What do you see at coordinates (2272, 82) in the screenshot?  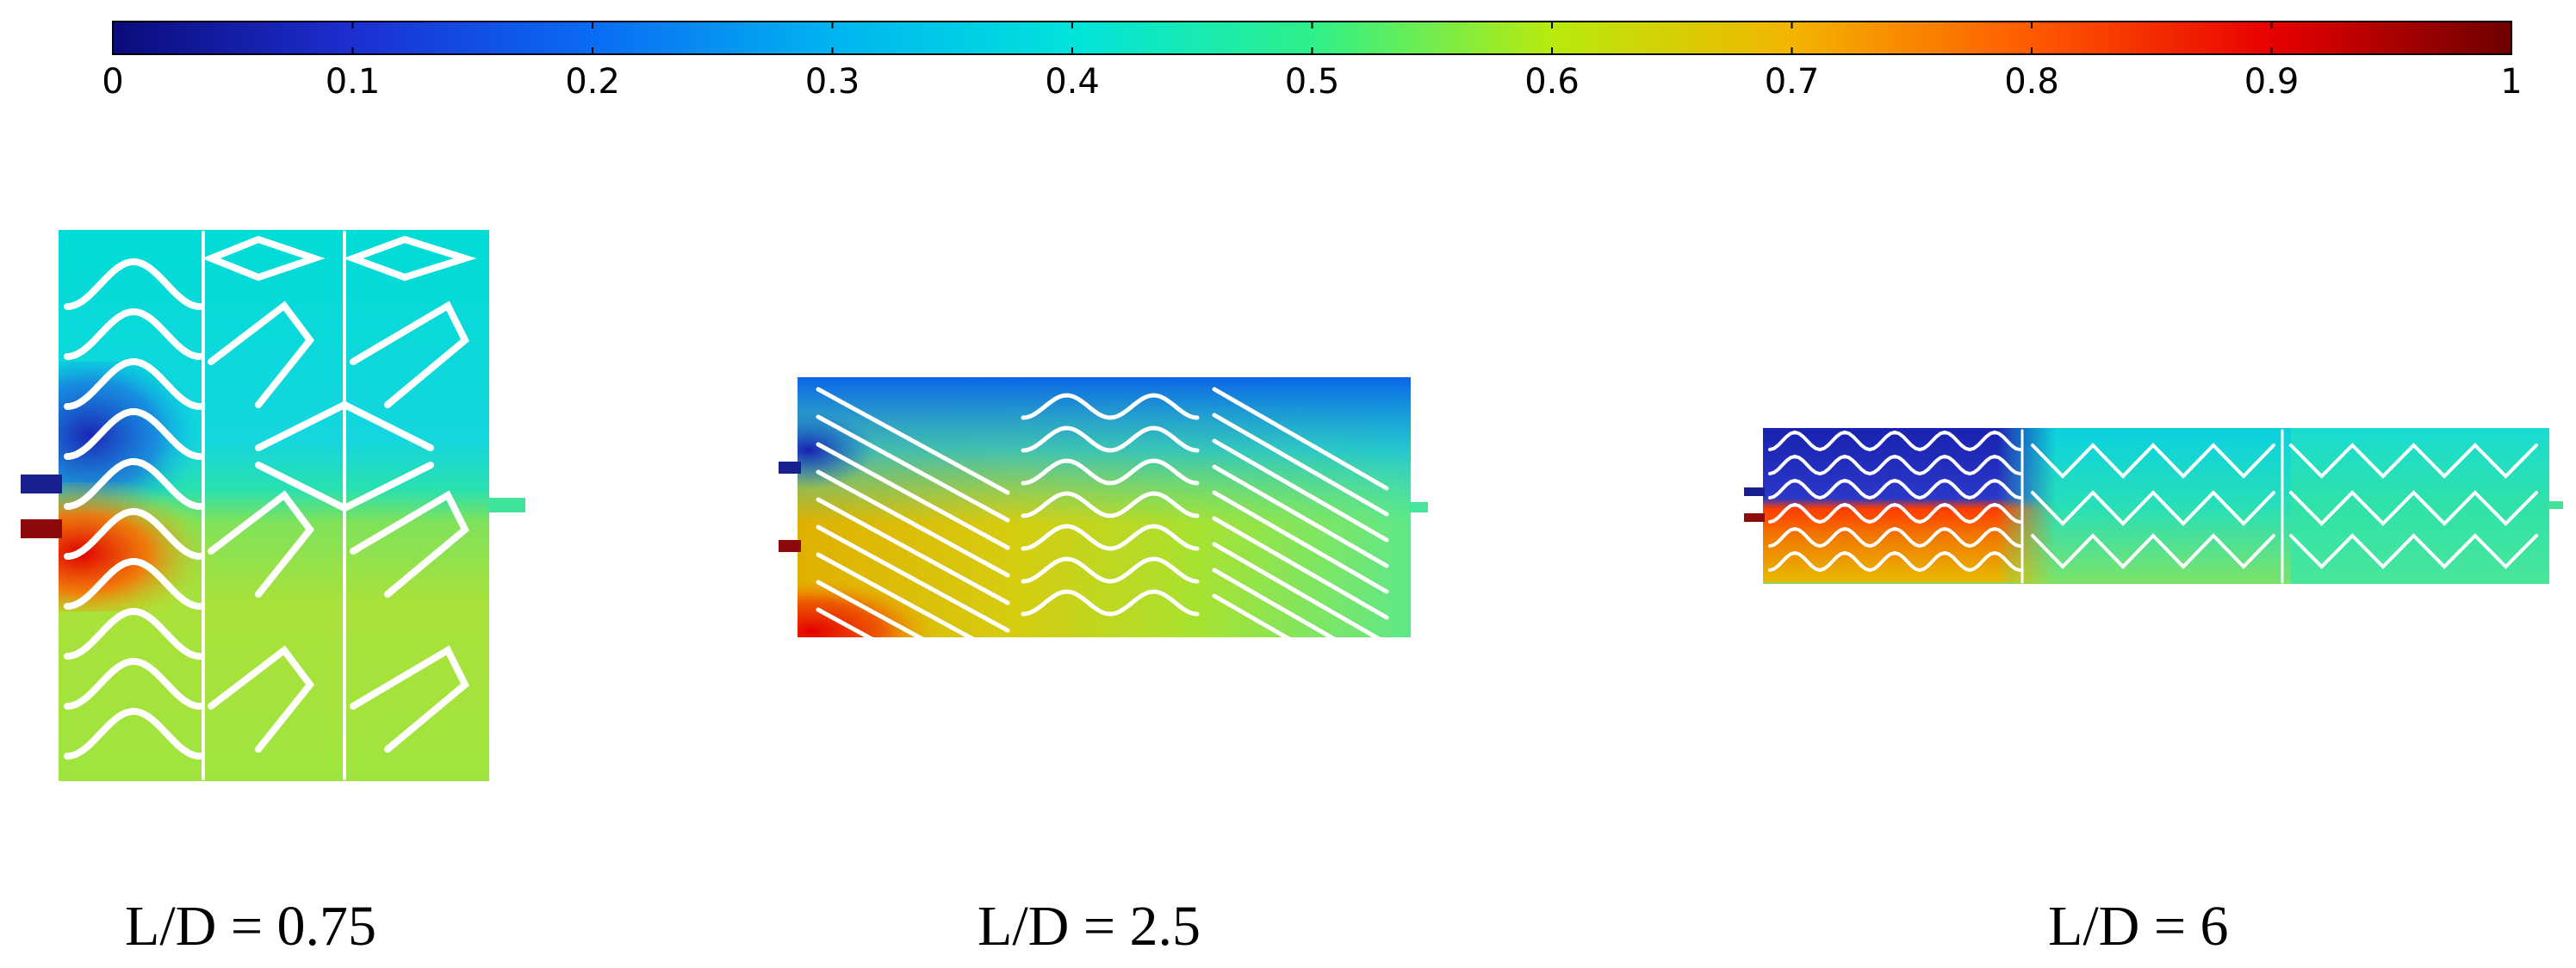 I see `colorbar-tick-label: 0.9` at bounding box center [2272, 82].